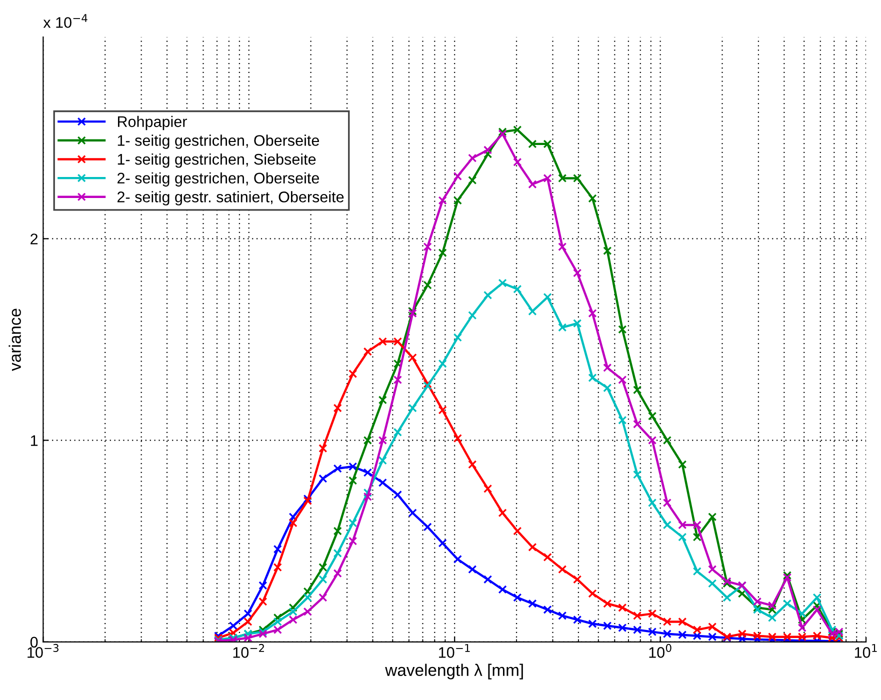 Image resolution: width=881 pixels, height=700 pixels. Describe the element at coordinates (65, 21) in the screenshot. I see `text: x 10$^{−4}$` at that location.